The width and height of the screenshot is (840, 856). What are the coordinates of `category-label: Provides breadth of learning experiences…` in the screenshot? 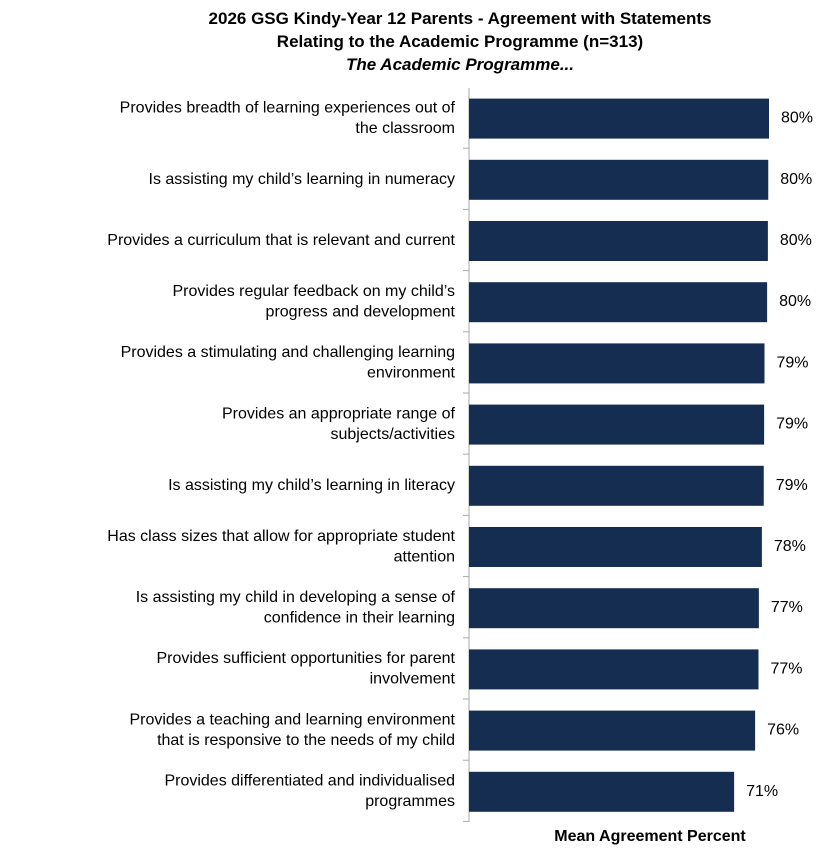 It's located at (288, 119).